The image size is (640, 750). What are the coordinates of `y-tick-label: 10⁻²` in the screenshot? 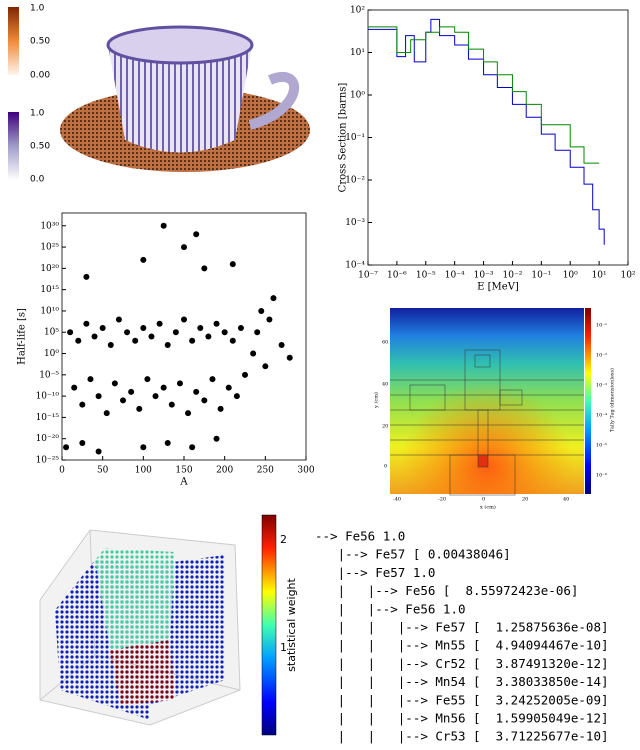 It's located at (355, 181).